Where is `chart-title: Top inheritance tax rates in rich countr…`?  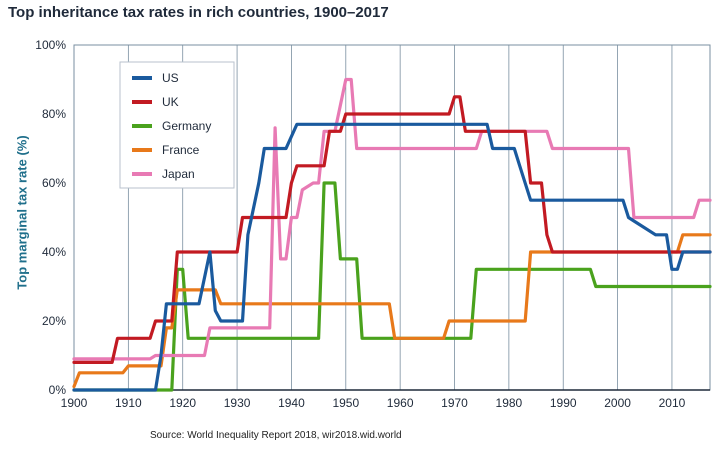
chart-title: Top inheritance tax rates in rich countr… is located at coordinates (198, 12).